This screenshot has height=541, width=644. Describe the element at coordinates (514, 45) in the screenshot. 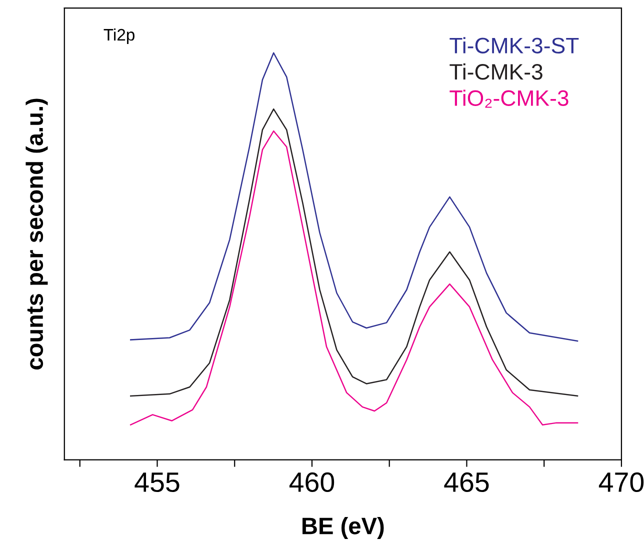

I see `text: Ti-CMK-3-ST` at that location.